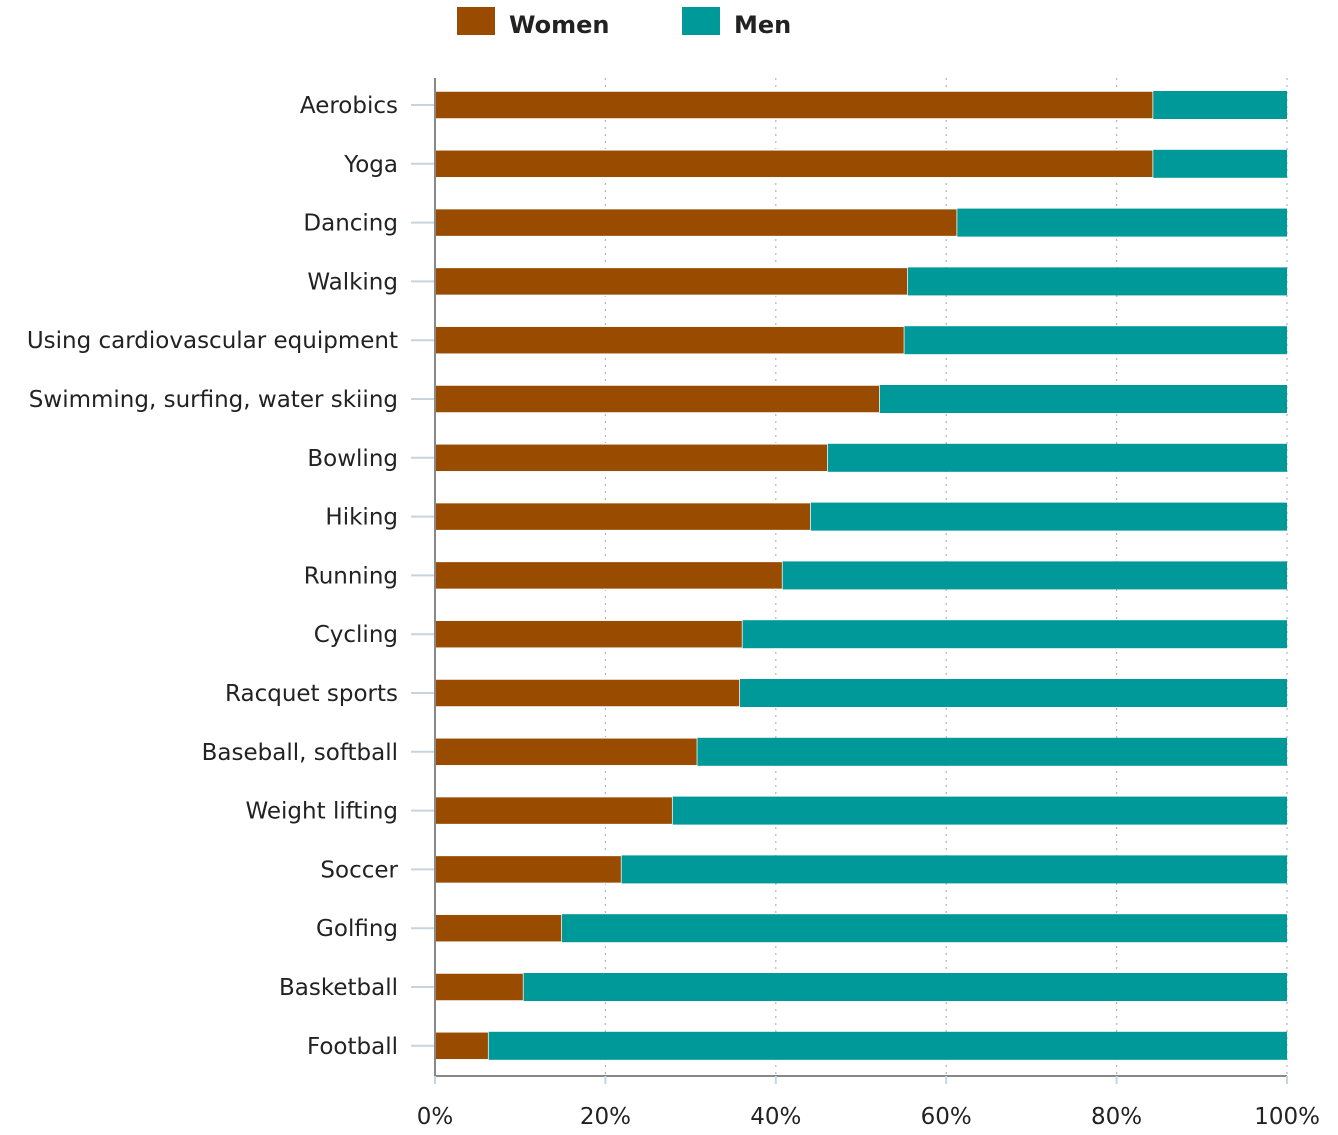 This screenshot has height=1135, width=1338. I want to click on legend-swatch-women, so click(476, 21).